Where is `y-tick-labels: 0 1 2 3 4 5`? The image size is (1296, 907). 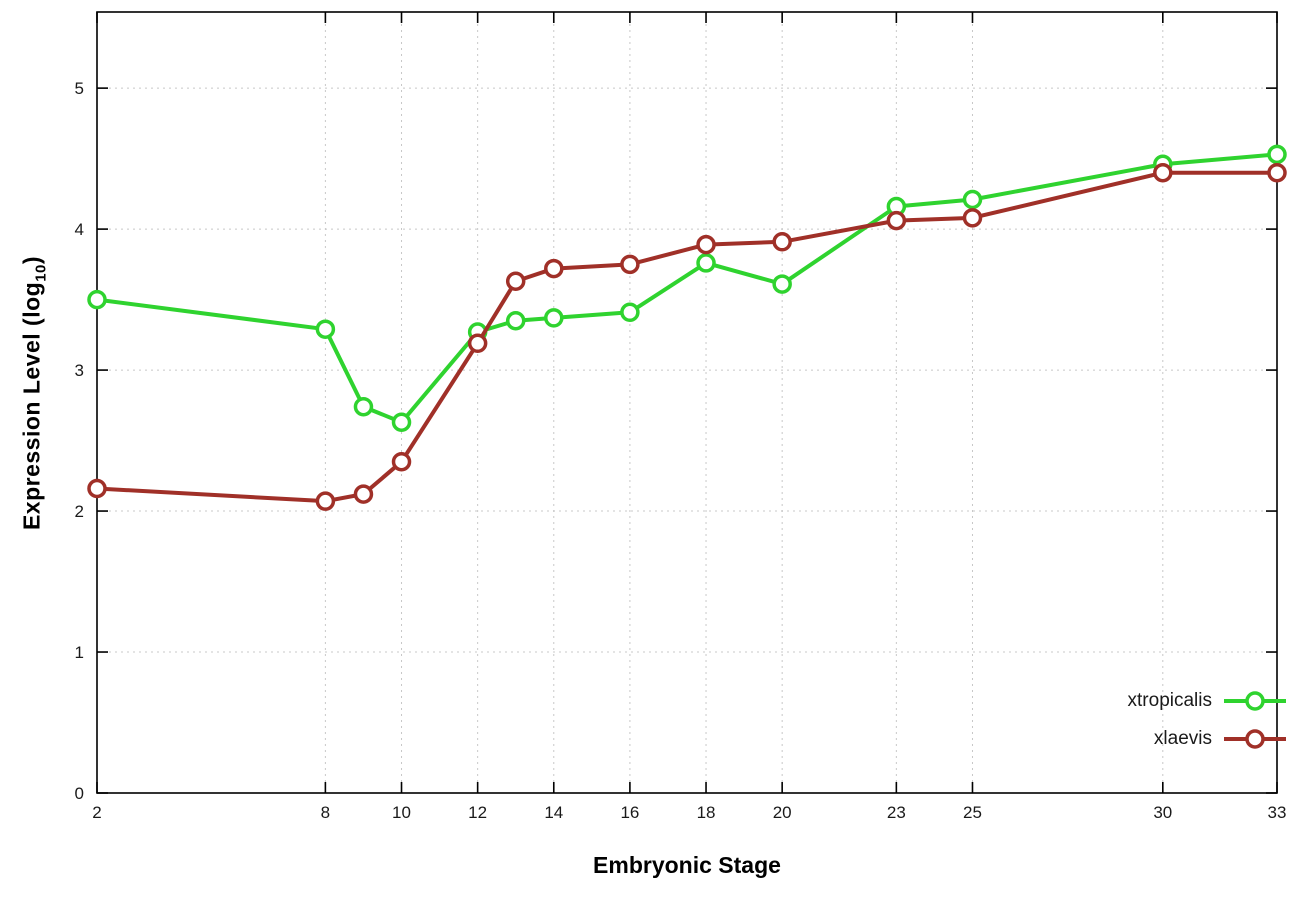
y-tick-labels: 0 1 2 3 4 5 is located at coordinates (79, 441).